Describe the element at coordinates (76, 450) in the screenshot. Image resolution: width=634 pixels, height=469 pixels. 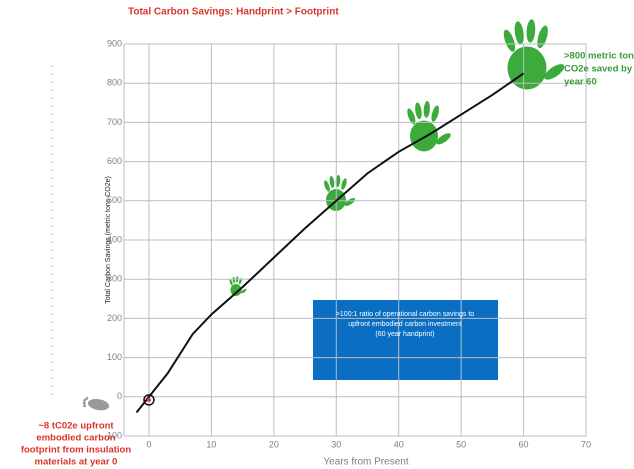
I see `footprint-note: footprint from insulation` at that location.